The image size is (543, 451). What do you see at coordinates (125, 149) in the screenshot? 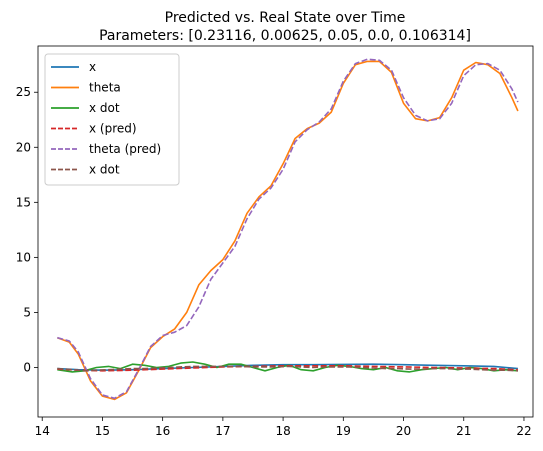
I see `legend-label-4: theta (pred)` at bounding box center [125, 149].